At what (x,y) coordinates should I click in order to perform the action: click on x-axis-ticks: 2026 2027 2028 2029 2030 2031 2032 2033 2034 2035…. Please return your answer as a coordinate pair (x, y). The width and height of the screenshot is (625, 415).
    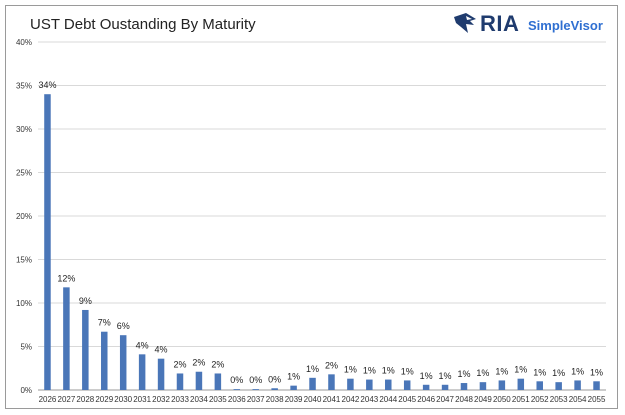
    Looking at the image, I should click on (322, 399).